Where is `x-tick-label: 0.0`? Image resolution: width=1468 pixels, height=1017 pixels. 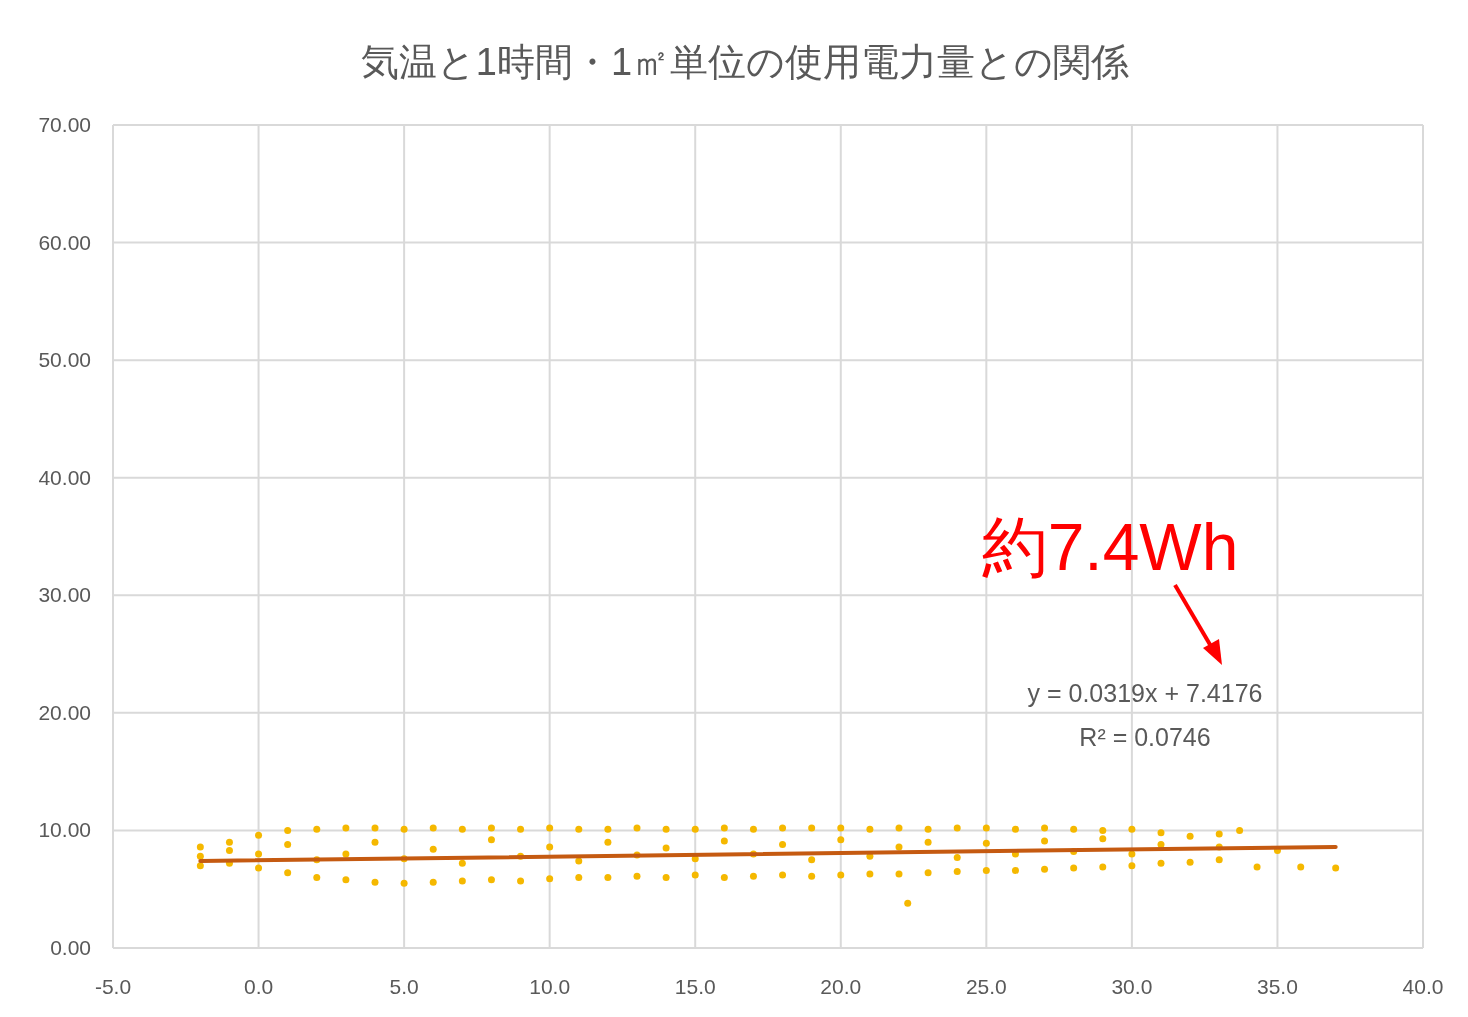
x-tick-label: 0.0 is located at coordinates (258, 986).